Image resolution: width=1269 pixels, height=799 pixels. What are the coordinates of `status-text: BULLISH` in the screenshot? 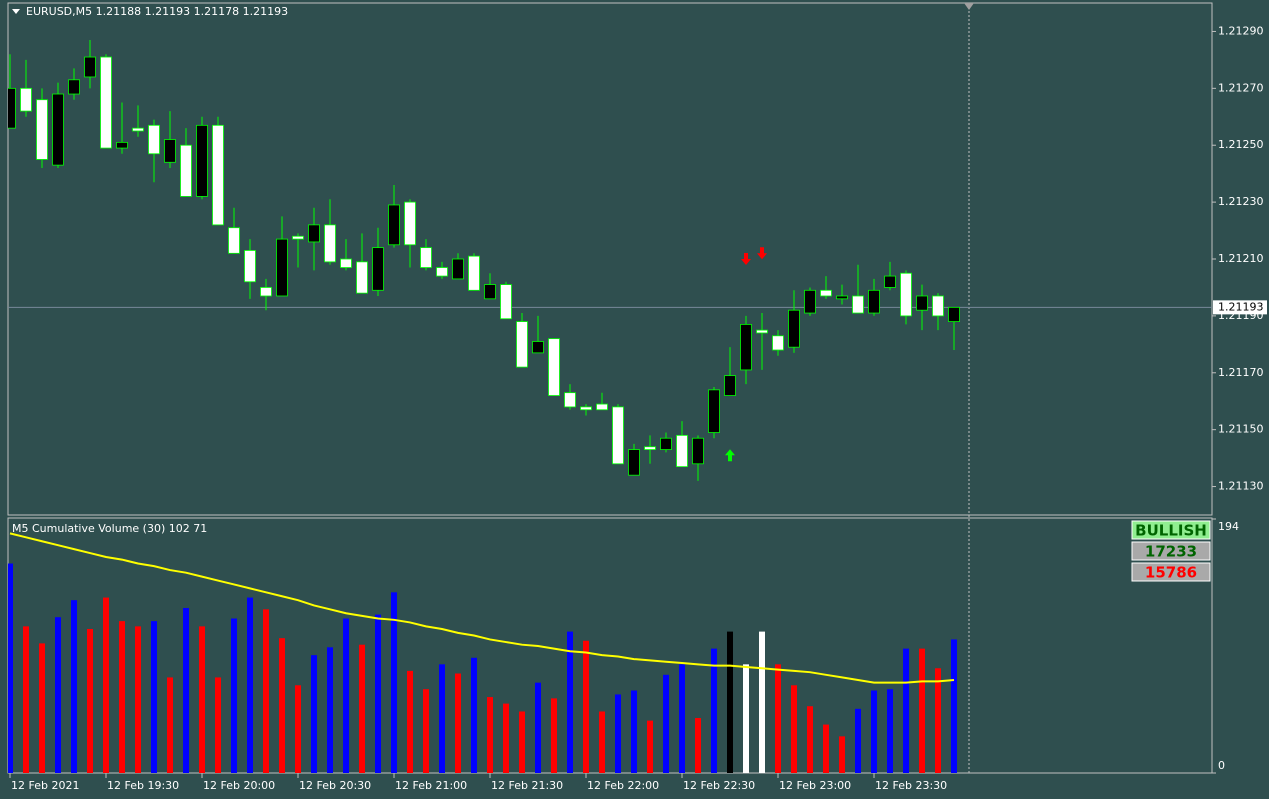 It's located at (1171, 531).